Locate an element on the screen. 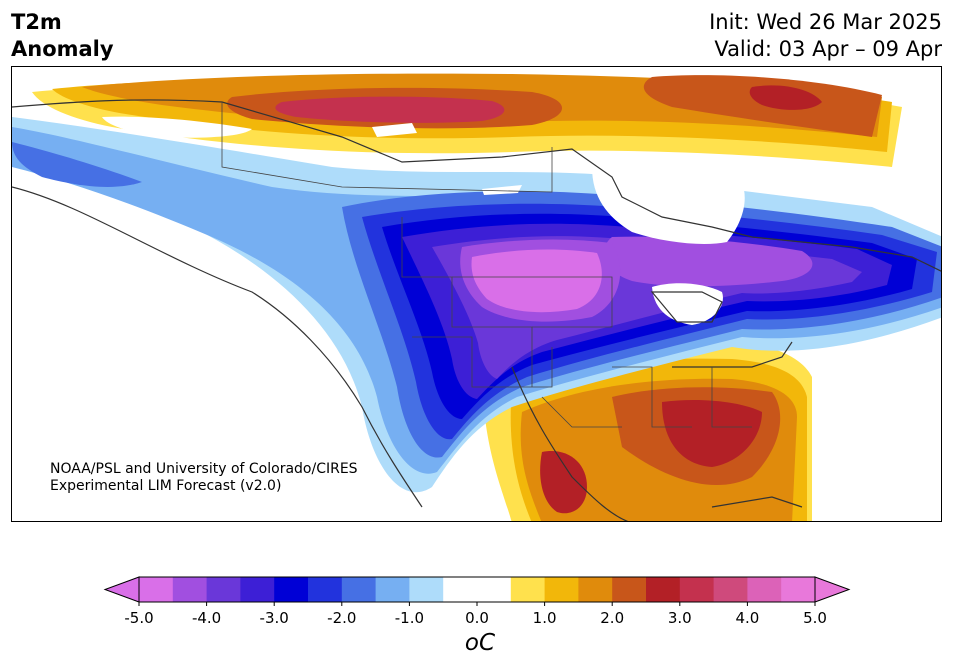 The width and height of the screenshot is (954, 671). colorbar-tick-label: 0.0 is located at coordinates (477, 618).